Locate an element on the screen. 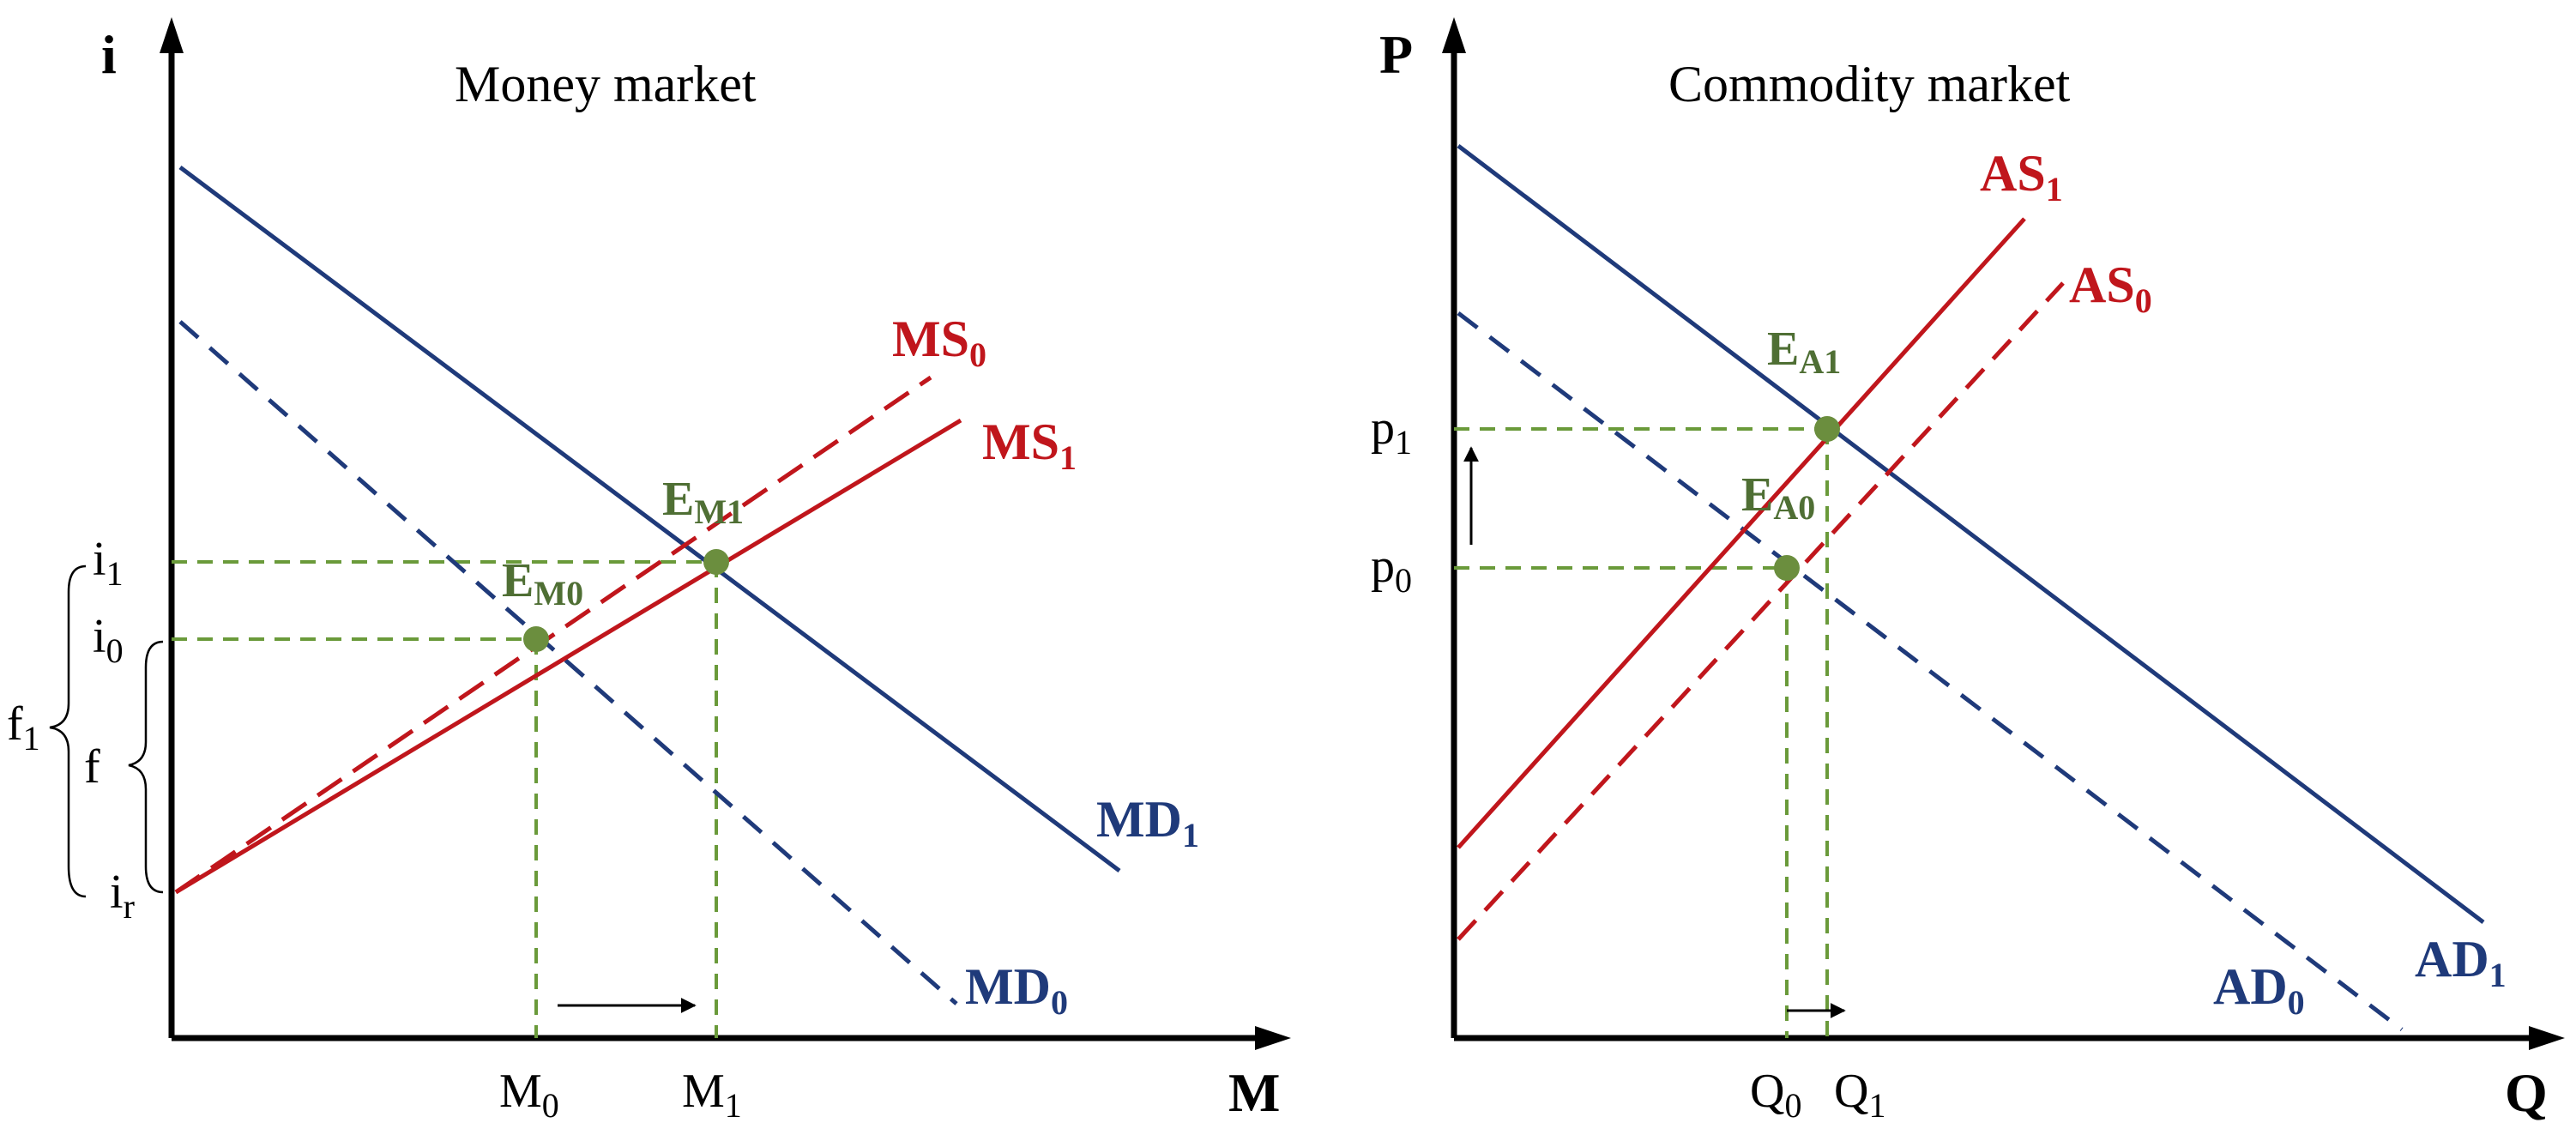 This screenshot has height=1147, width=2576. commodity-label-ea1: EA1 is located at coordinates (1804, 352).